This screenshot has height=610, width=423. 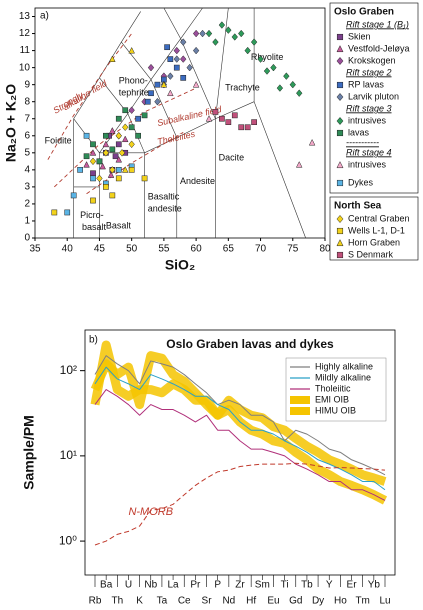 What do you see at coordinates (93, 340) in the screenshot?
I see `panel-label: b)` at bounding box center [93, 340].